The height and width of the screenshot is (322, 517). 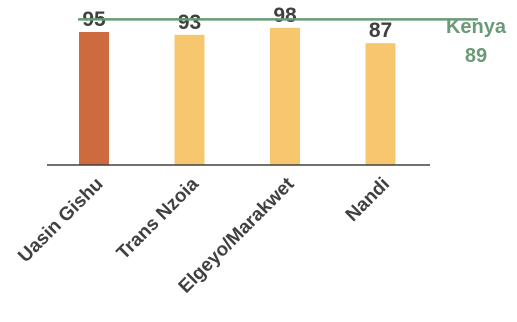 I want to click on category-label: Trans Nzoia, so click(x=158, y=218).